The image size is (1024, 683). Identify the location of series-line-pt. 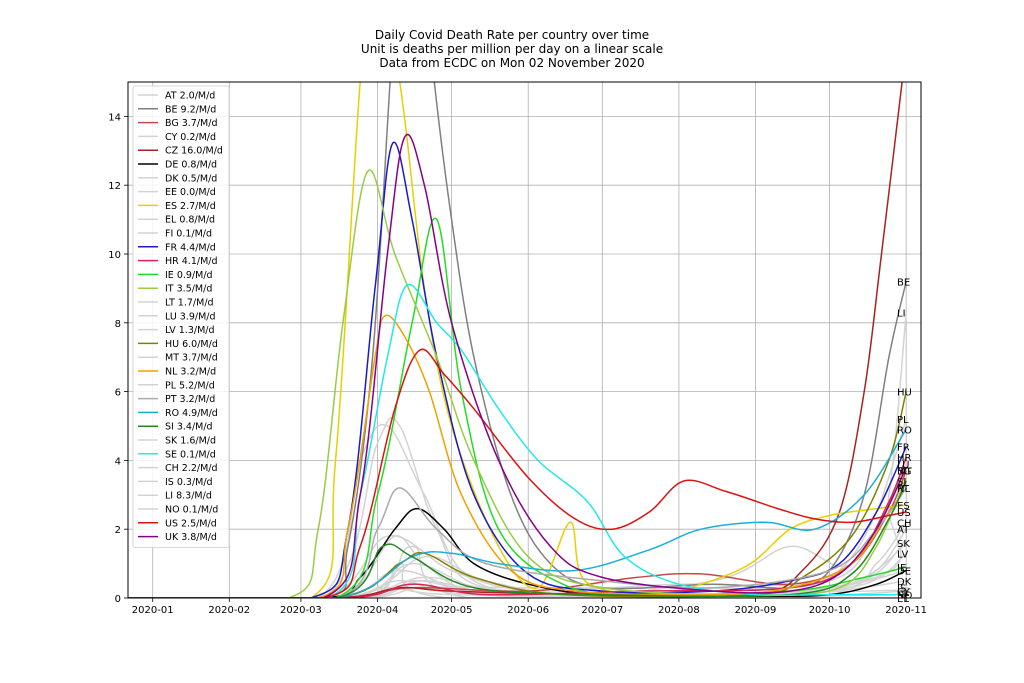
(517, 542).